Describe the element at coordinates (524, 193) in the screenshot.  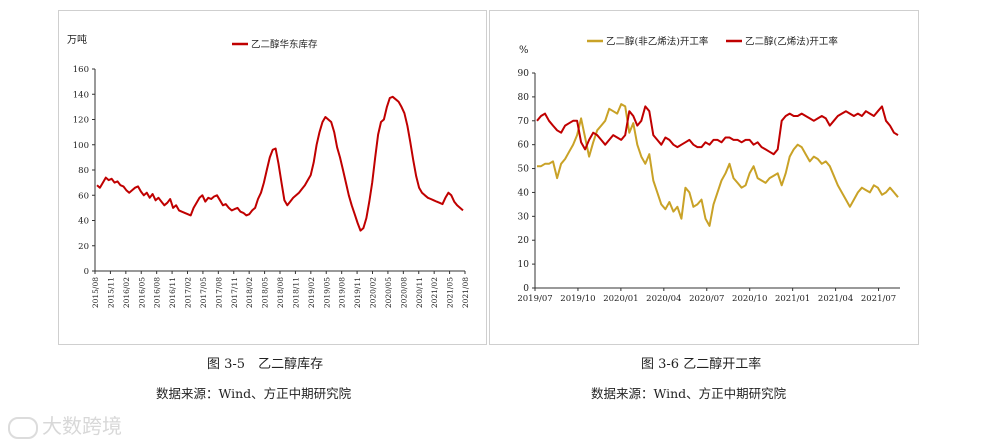
I see `right-chart-y-tick-label: 40` at that location.